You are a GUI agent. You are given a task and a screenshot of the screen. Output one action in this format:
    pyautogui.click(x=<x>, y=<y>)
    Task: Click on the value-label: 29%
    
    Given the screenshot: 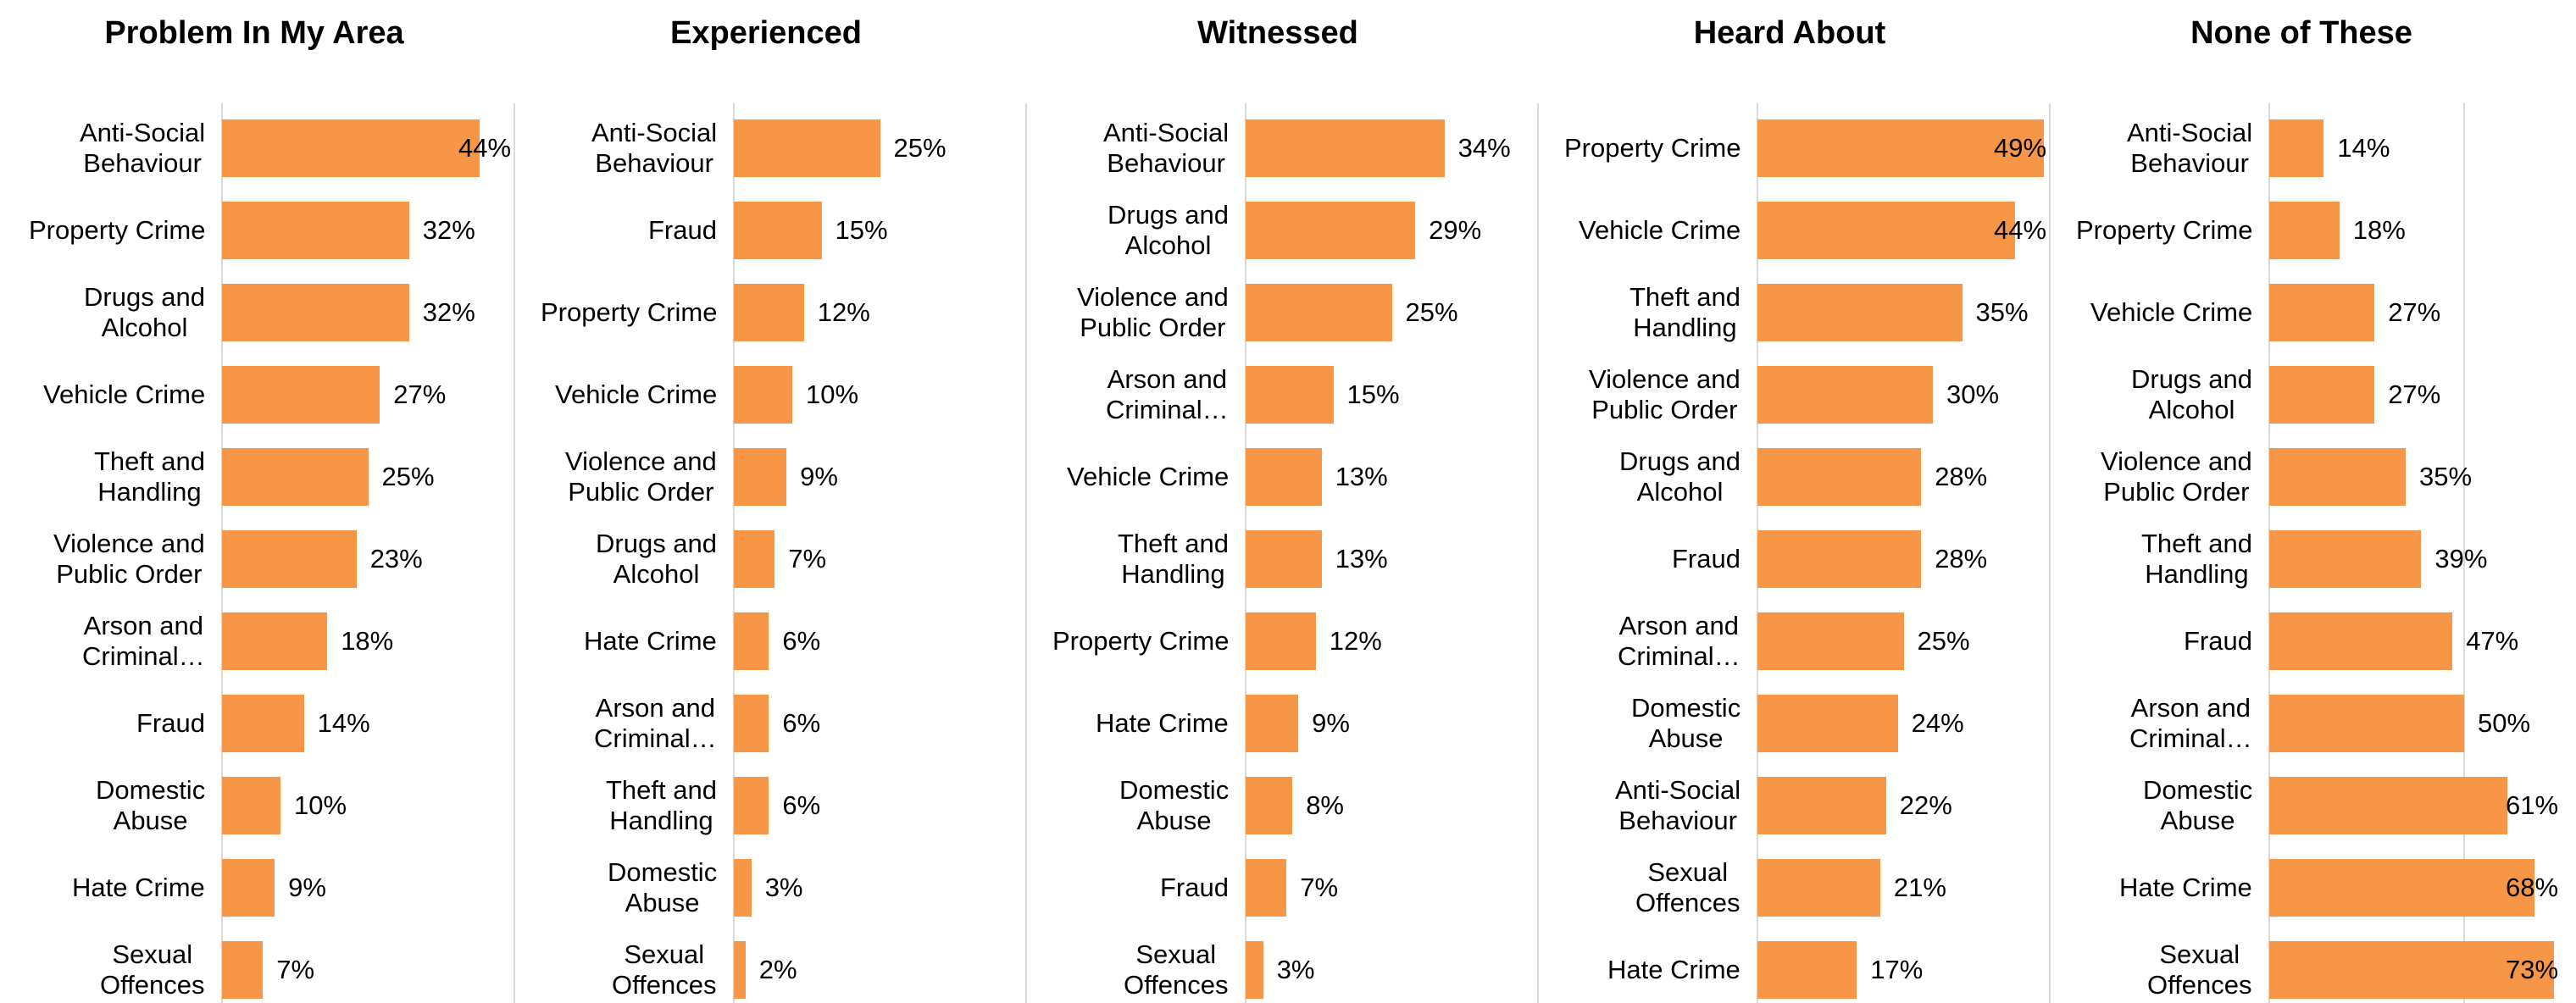 What is the action you would take?
    pyautogui.click(x=1455, y=230)
    